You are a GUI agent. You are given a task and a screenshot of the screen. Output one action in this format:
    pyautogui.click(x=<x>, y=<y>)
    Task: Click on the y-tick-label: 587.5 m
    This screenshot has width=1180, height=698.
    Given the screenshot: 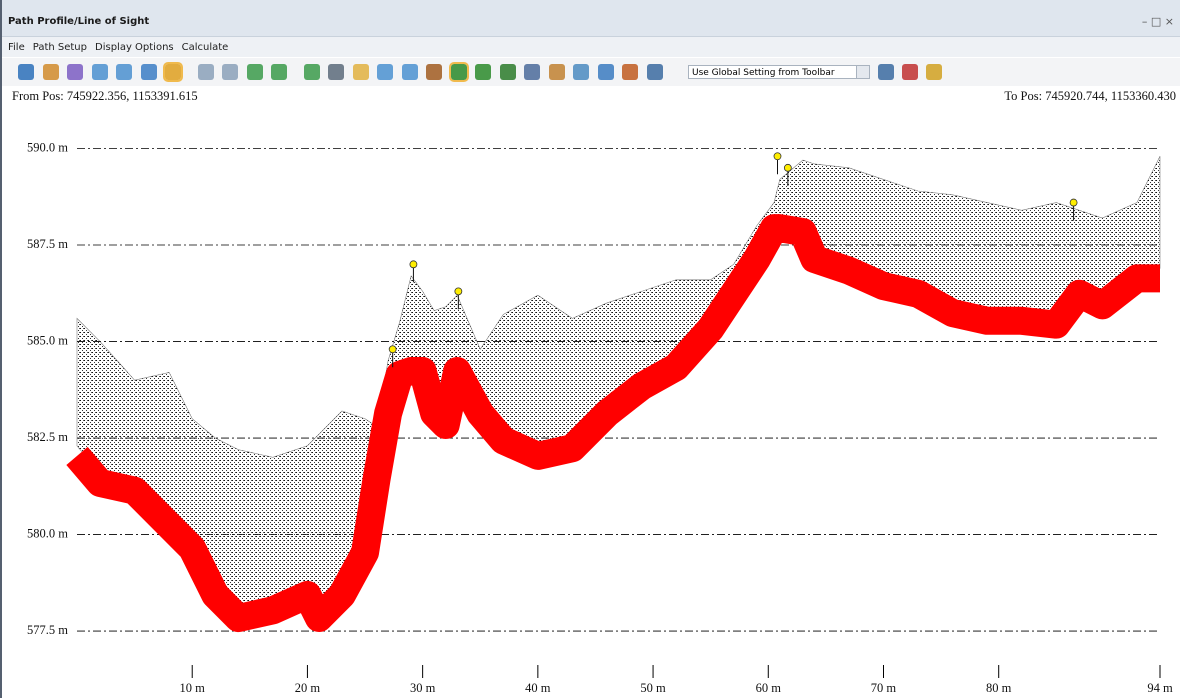 What is the action you would take?
    pyautogui.click(x=47, y=244)
    